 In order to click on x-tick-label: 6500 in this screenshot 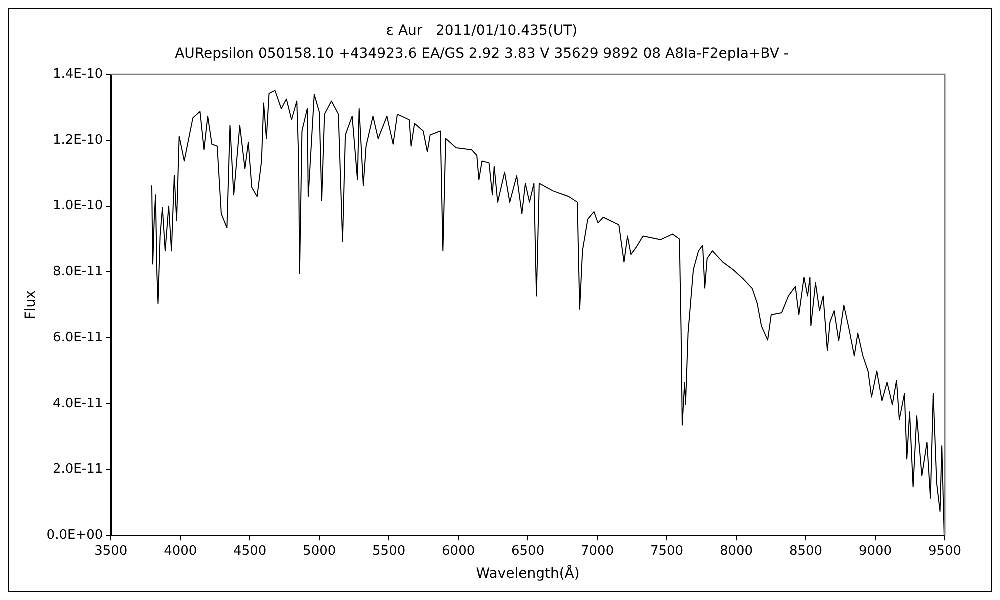, I will do `click(528, 551)`.